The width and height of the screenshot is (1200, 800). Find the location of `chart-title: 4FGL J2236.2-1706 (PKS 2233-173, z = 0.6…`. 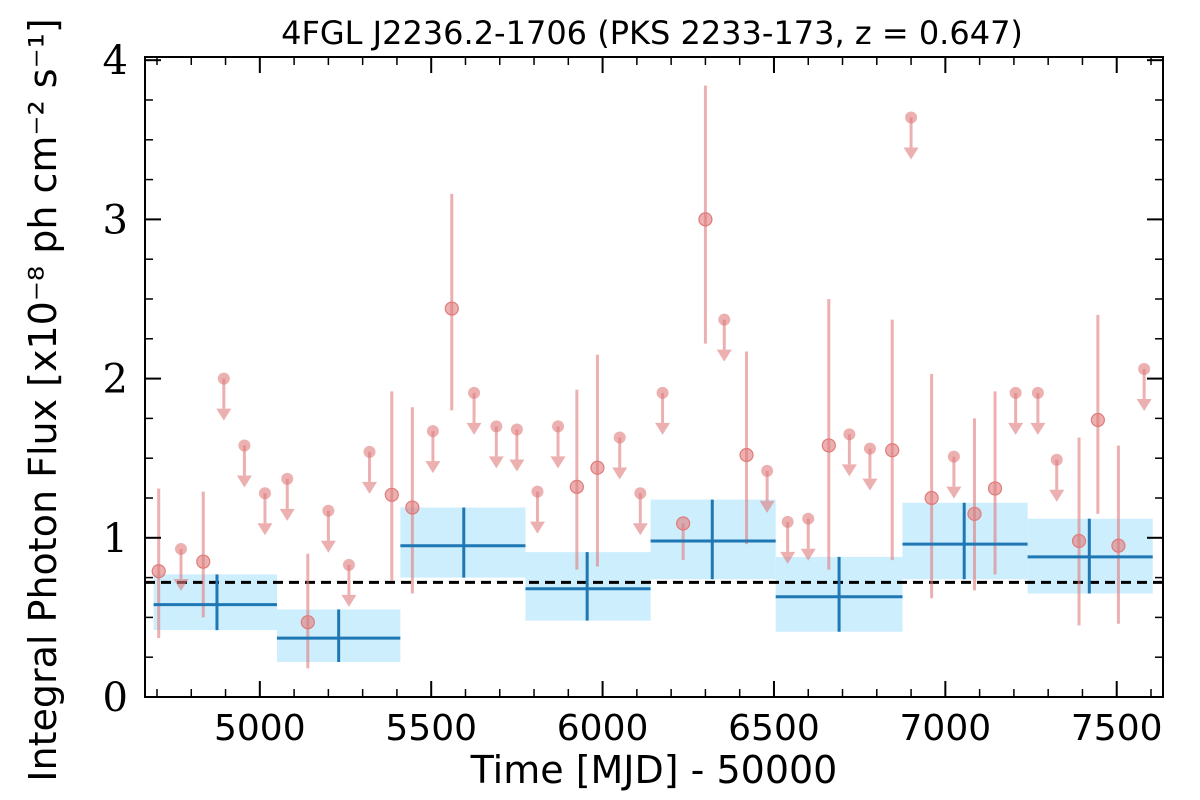

chart-title: 4FGL J2236.2-1706 (PKS 2233-173, z = 0.6… is located at coordinates (652, 33).